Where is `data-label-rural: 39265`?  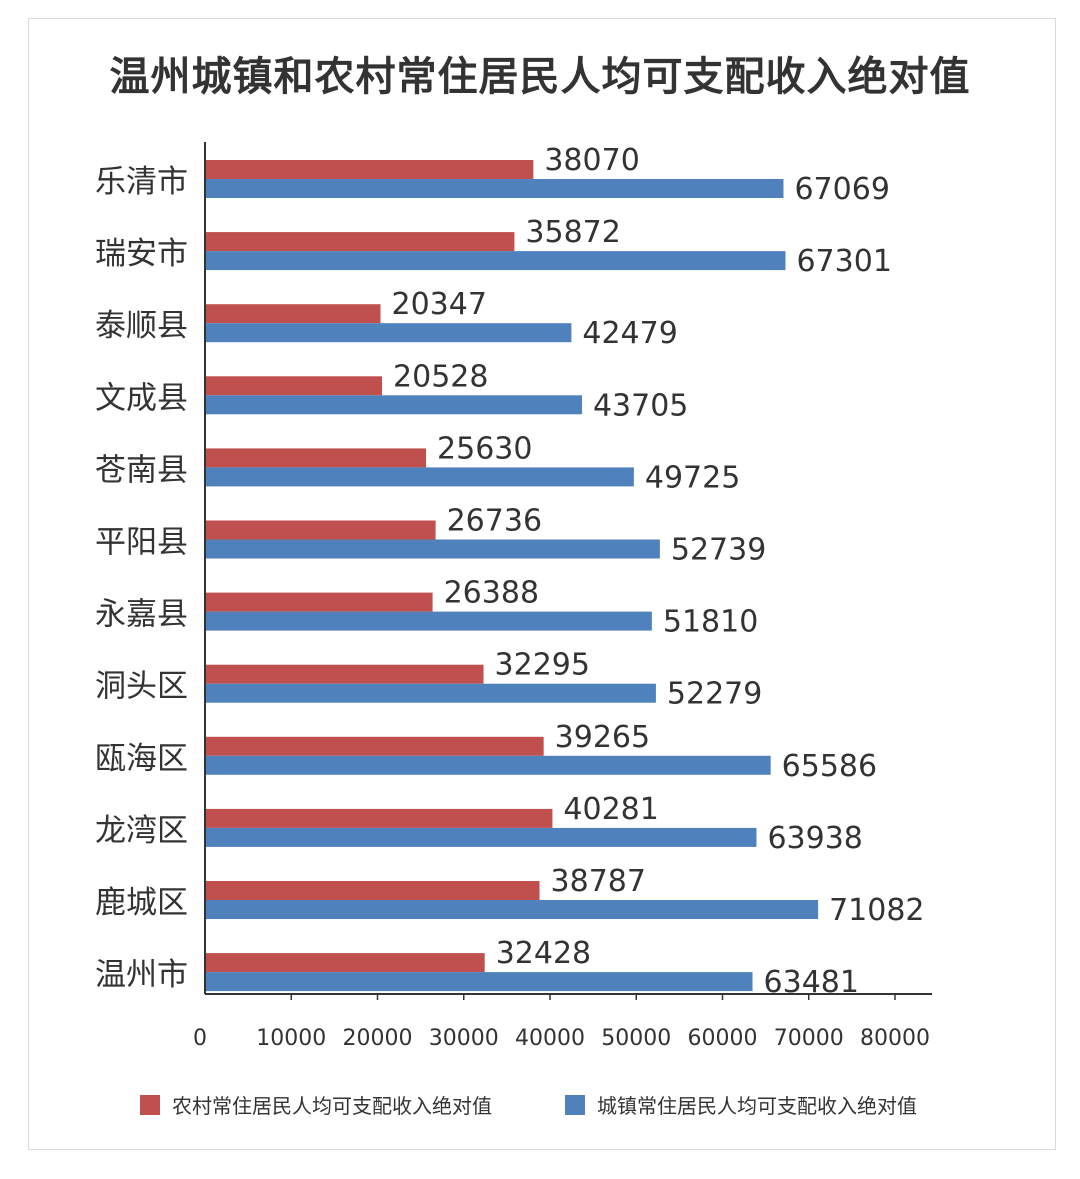 data-label-rural: 39265 is located at coordinates (602, 737).